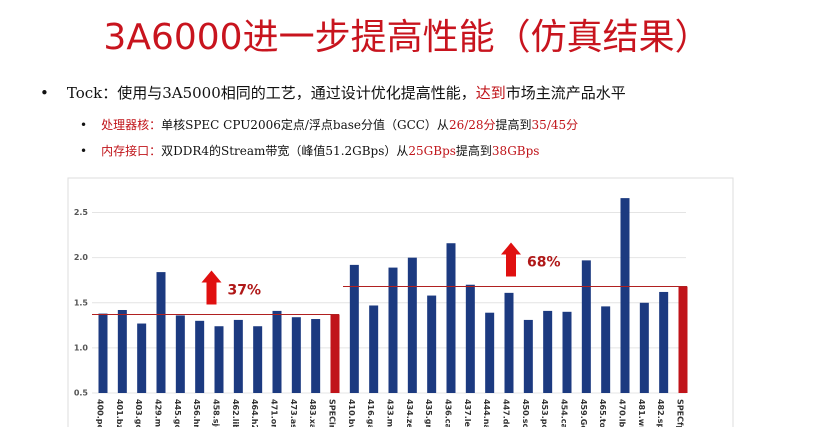  I want to click on x-tick-label: 416.ga, so click(370, 413).